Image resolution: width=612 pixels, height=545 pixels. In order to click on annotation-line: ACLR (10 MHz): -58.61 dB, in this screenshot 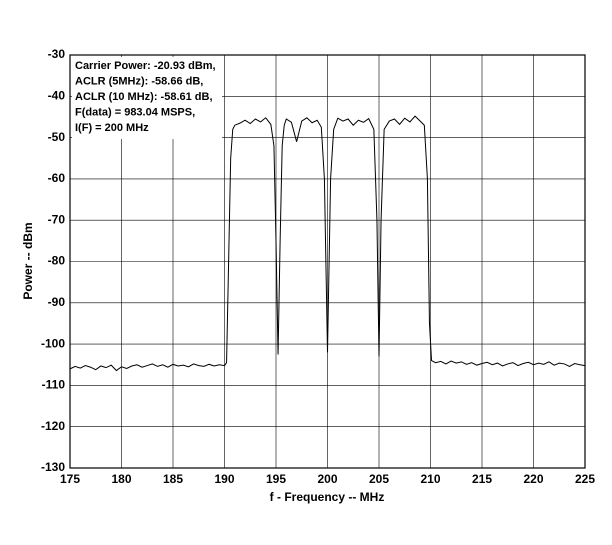, I will do `click(144, 97)`.